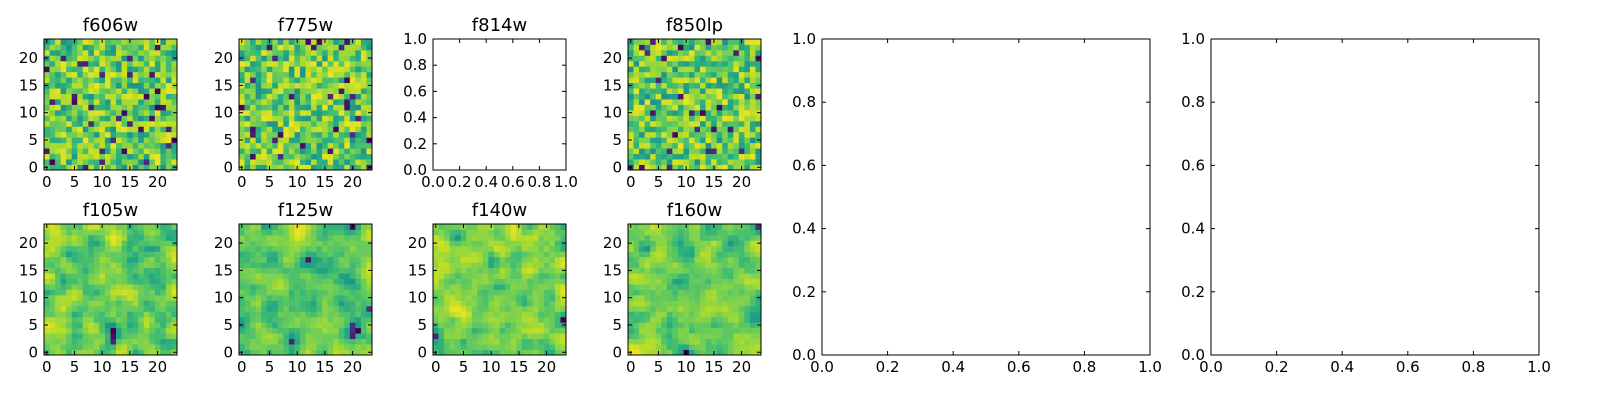  Describe the element at coordinates (486, 182) in the screenshot. I see `x-tick-label: 0.4` at that location.